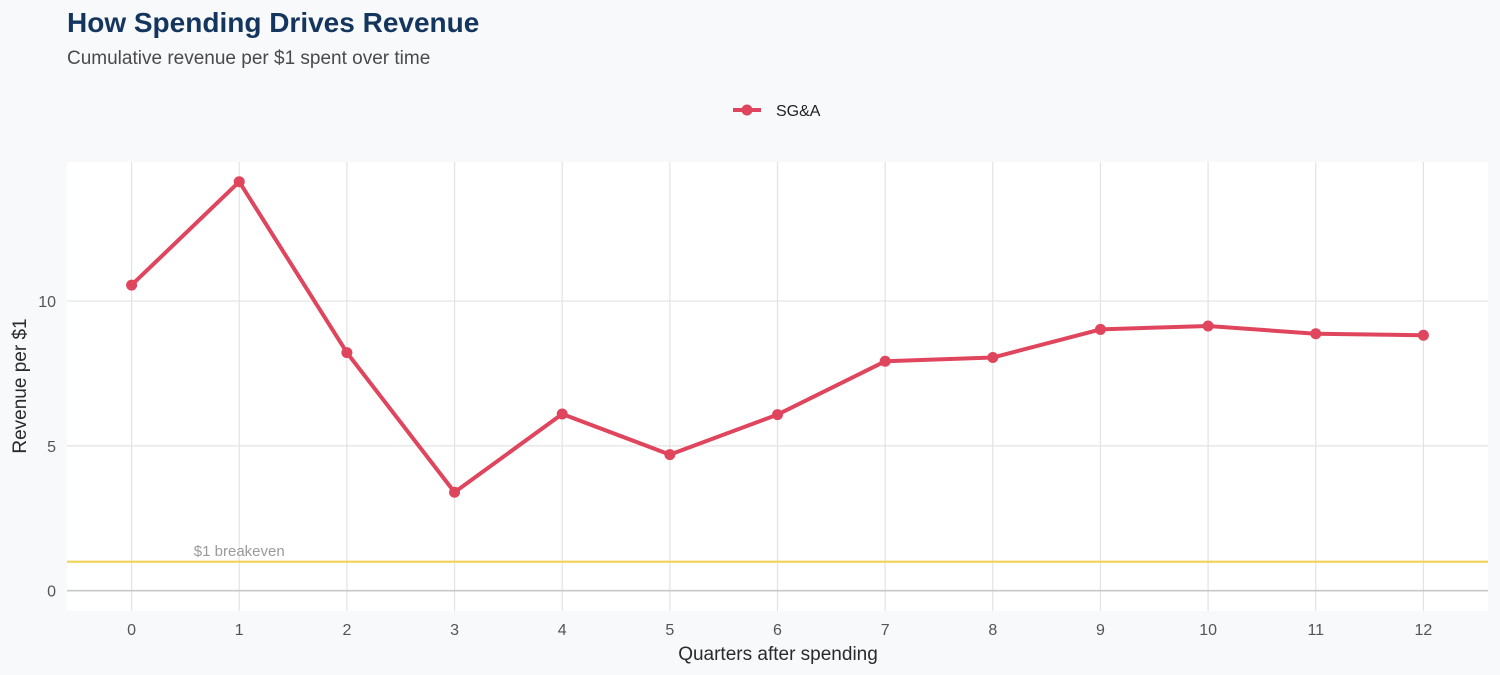  What do you see at coordinates (239, 630) in the screenshot?
I see `x-tick-label-1: 1` at bounding box center [239, 630].